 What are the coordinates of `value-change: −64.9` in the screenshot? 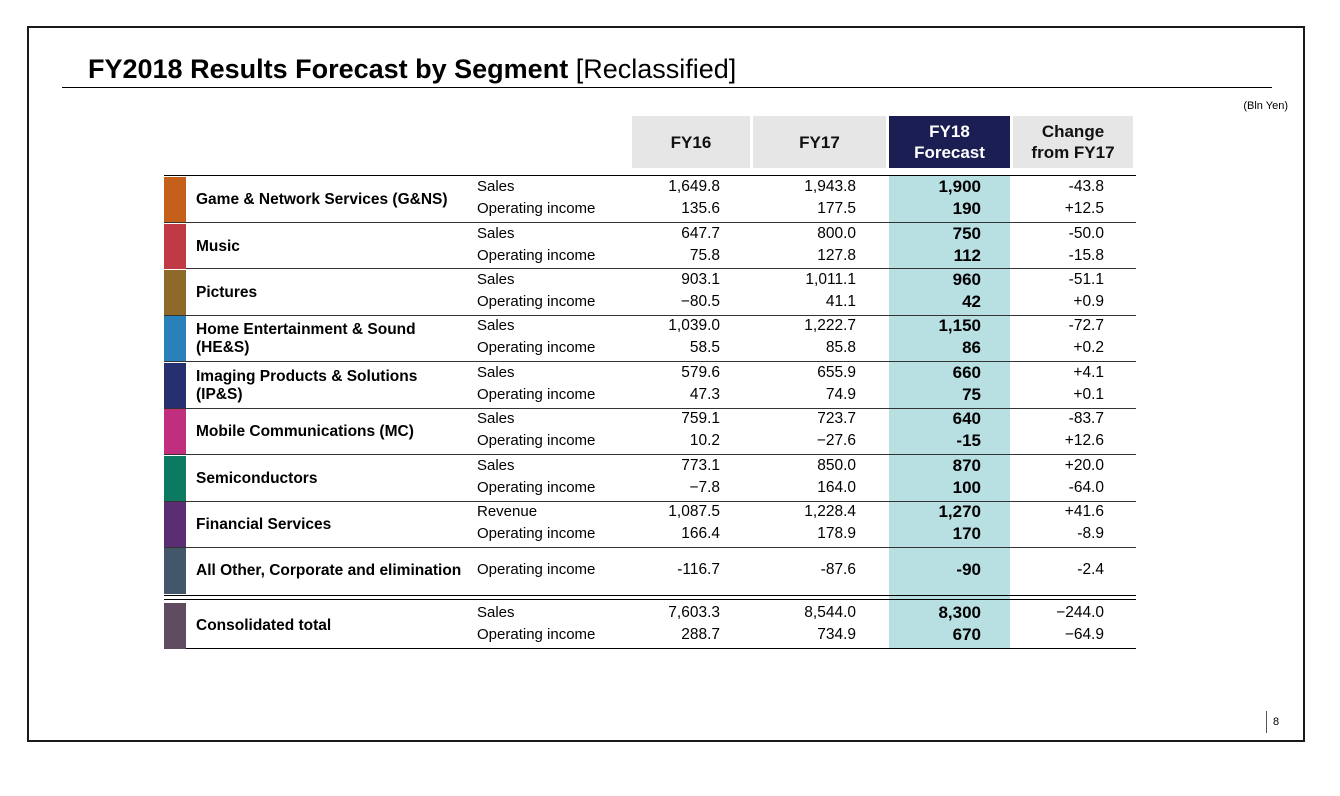 It's located at (1084, 634).